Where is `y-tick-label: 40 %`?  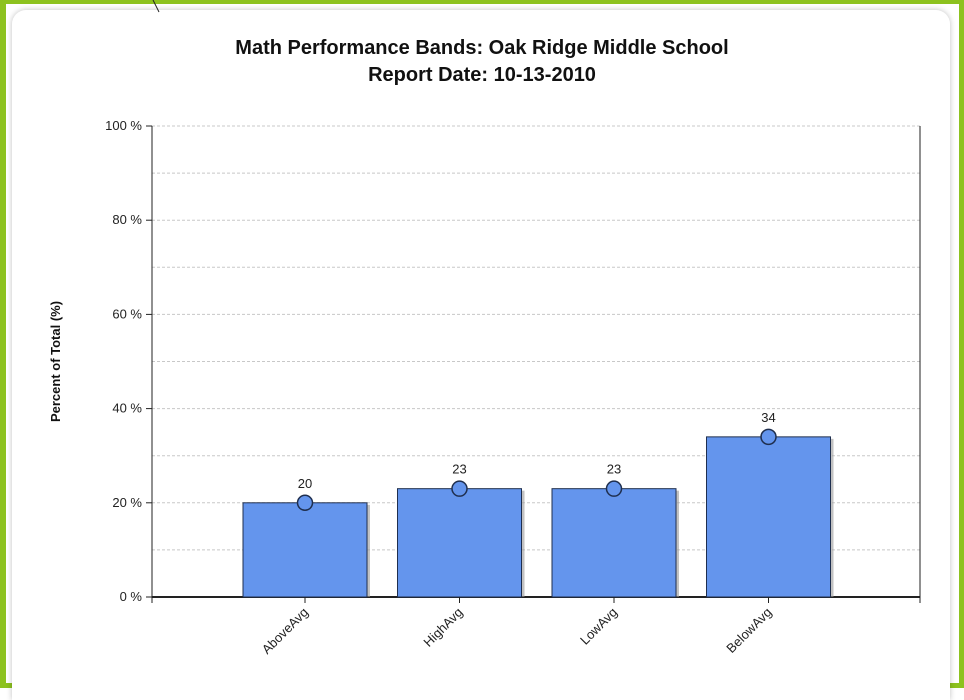 y-tick-label: 40 % is located at coordinates (127, 408).